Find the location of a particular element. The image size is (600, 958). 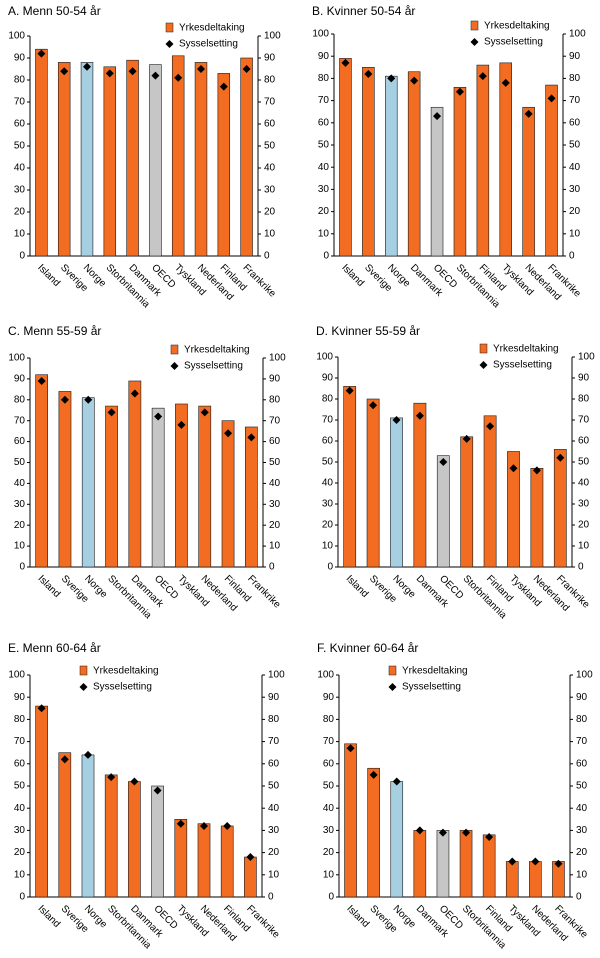

y-tick-label-left: 90 is located at coordinates (324, 56).